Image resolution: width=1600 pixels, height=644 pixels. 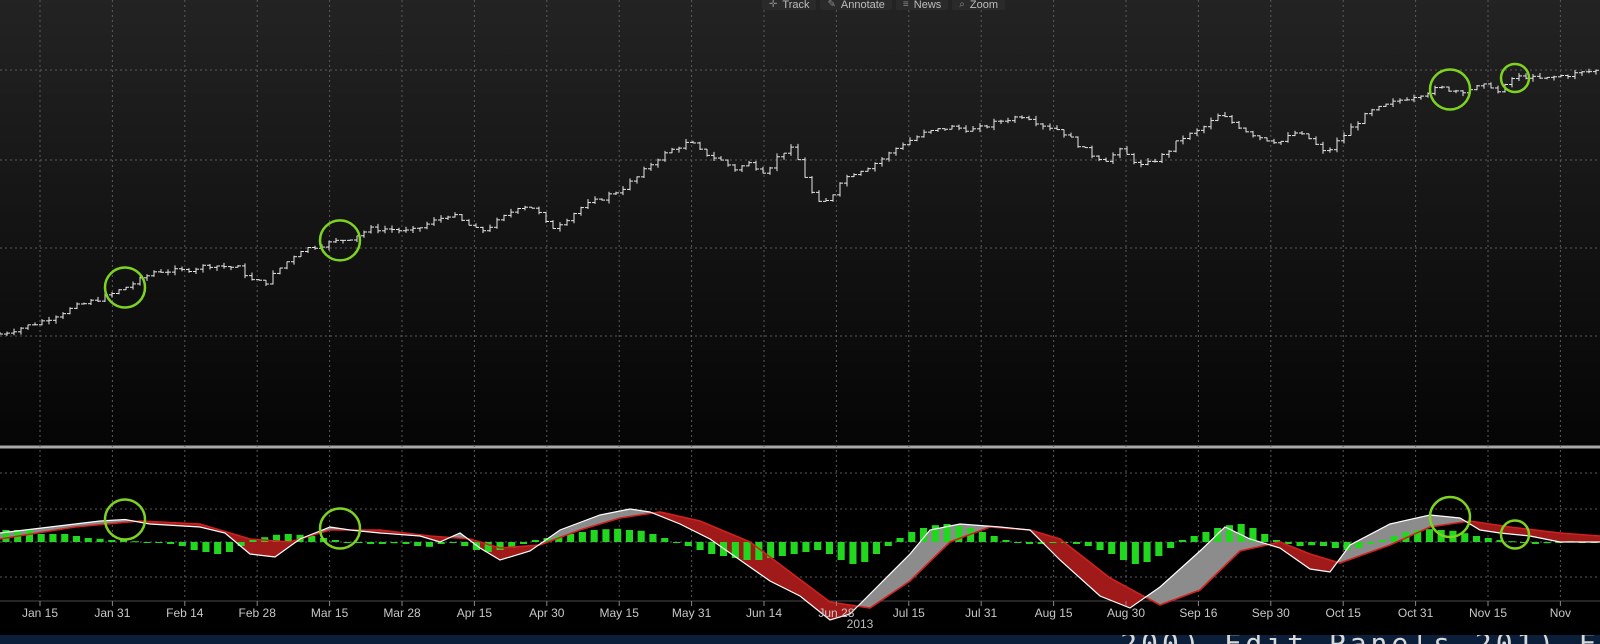 I want to click on track-button: ✛ Track, so click(x=789, y=5).